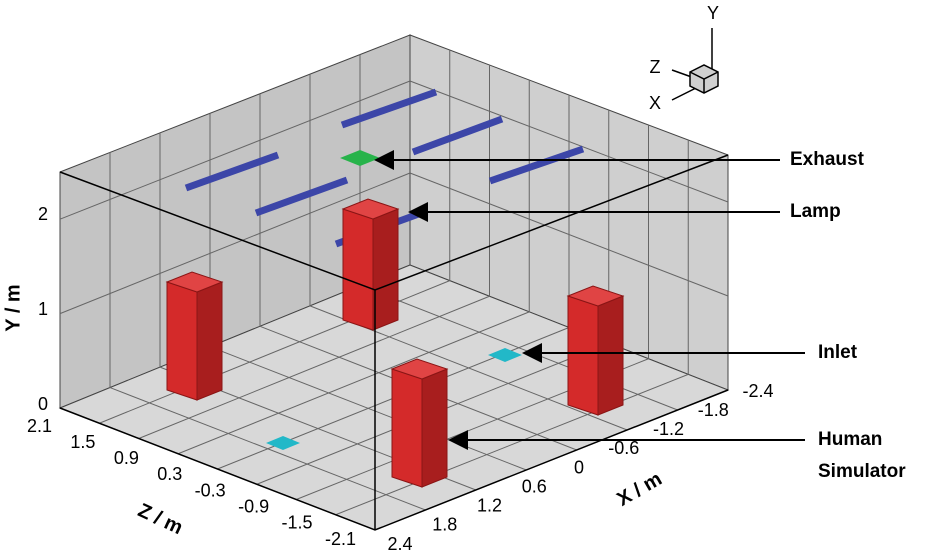 The image size is (935, 560). Describe the element at coordinates (827, 159) in the screenshot. I see `annotation: Exhaust` at that location.